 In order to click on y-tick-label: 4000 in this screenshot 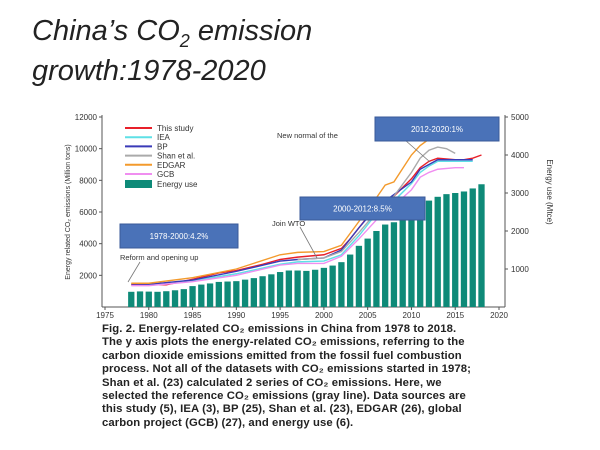, I will do `click(88, 244)`.